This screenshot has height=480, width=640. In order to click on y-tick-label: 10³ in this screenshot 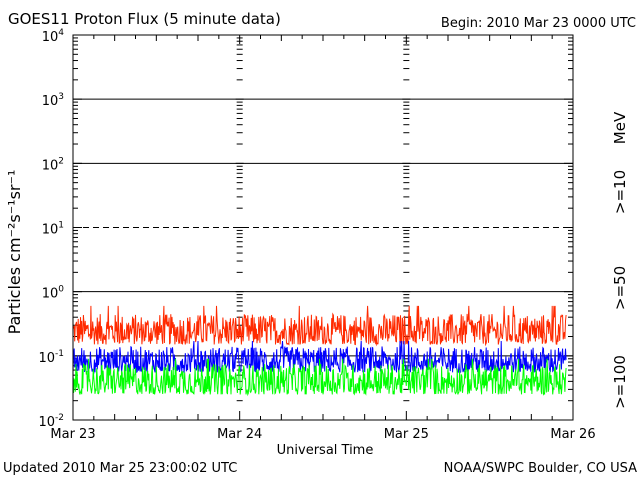, I will do `click(53, 100)`.